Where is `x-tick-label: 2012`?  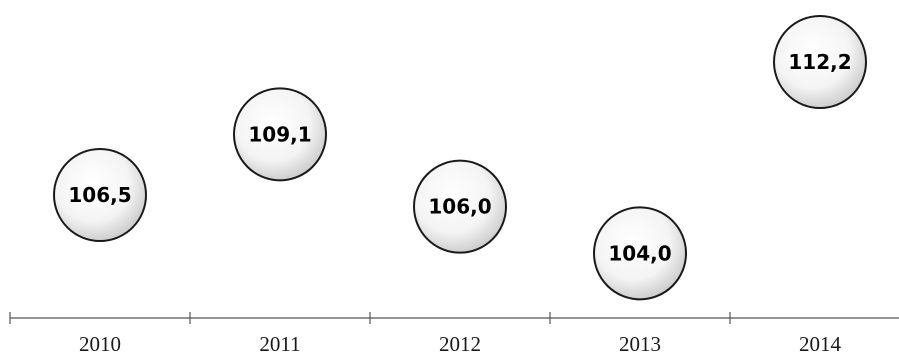 x-tick-label: 2012 is located at coordinates (460, 343).